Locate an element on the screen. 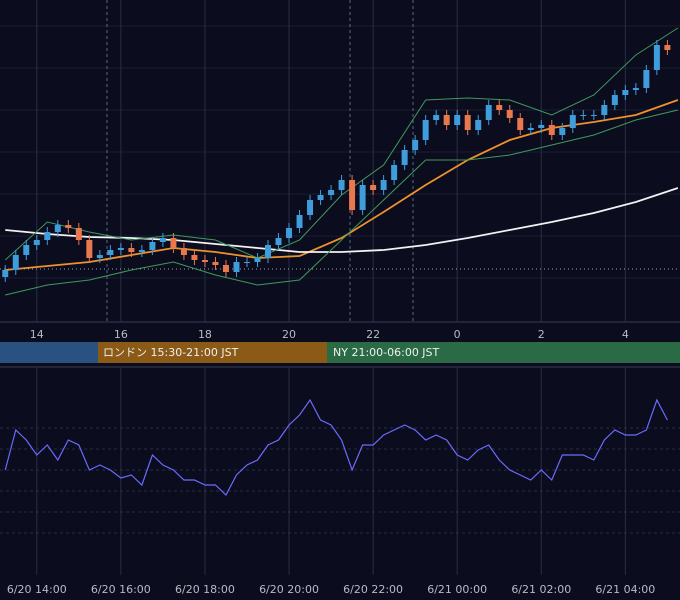  x-tick-label: 0 is located at coordinates (457, 334).